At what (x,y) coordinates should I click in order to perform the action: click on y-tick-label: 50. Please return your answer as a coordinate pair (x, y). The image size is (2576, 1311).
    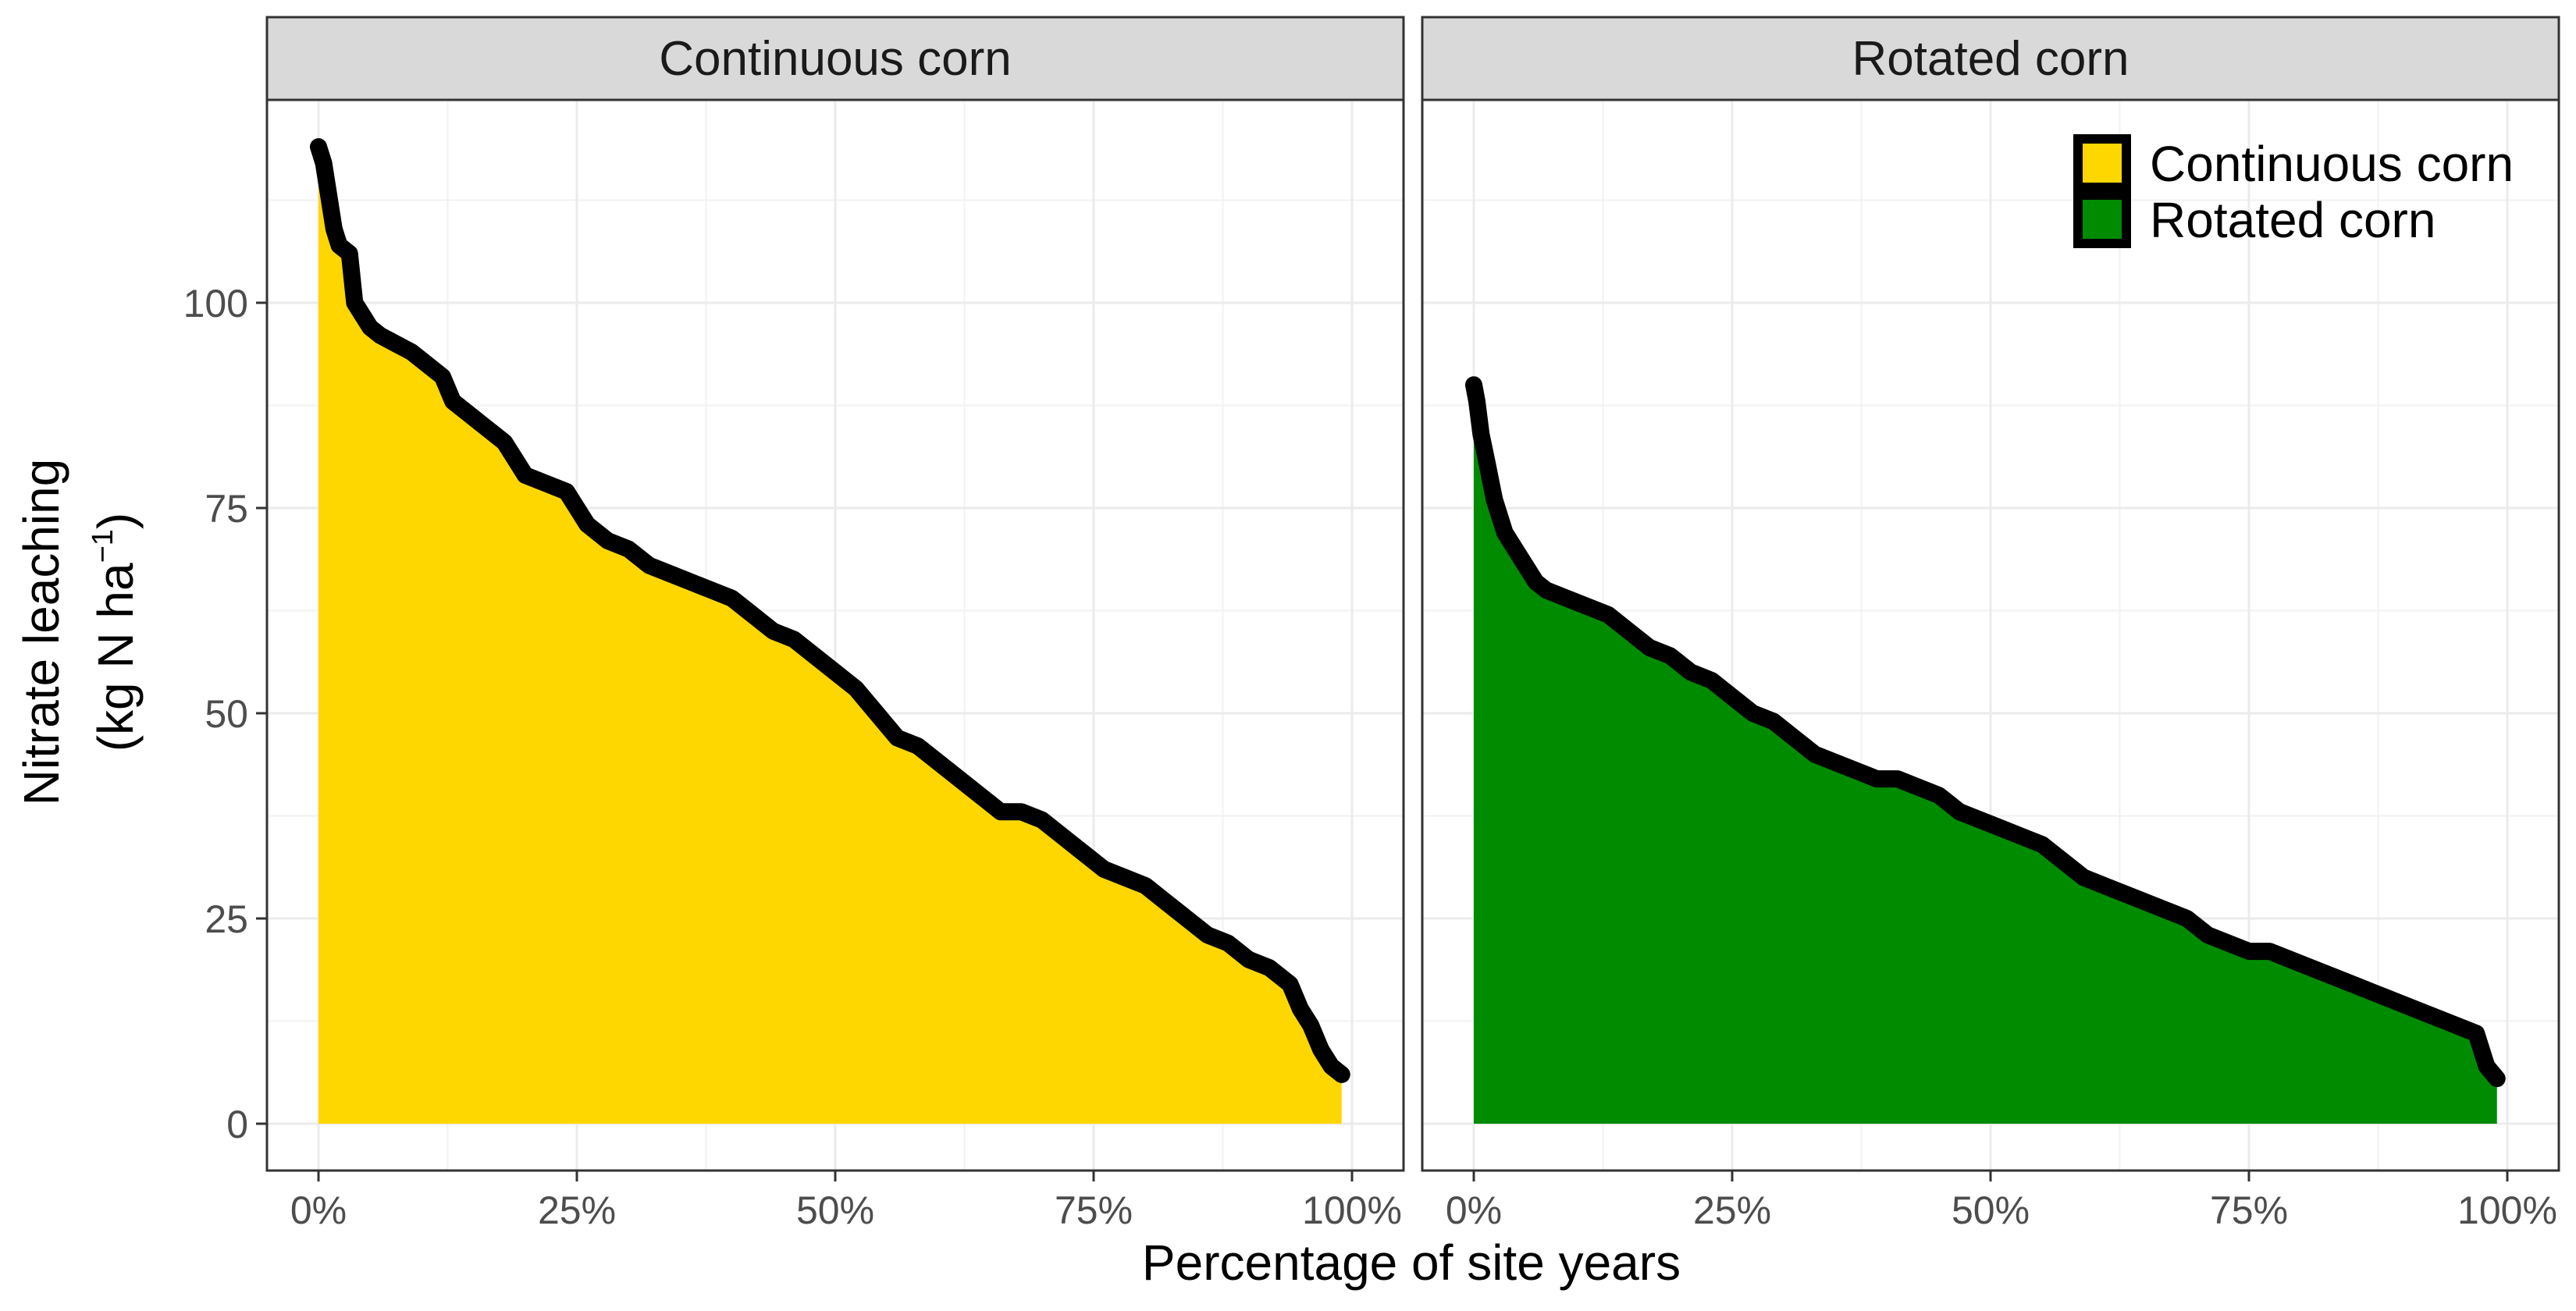
    Looking at the image, I should click on (226, 714).